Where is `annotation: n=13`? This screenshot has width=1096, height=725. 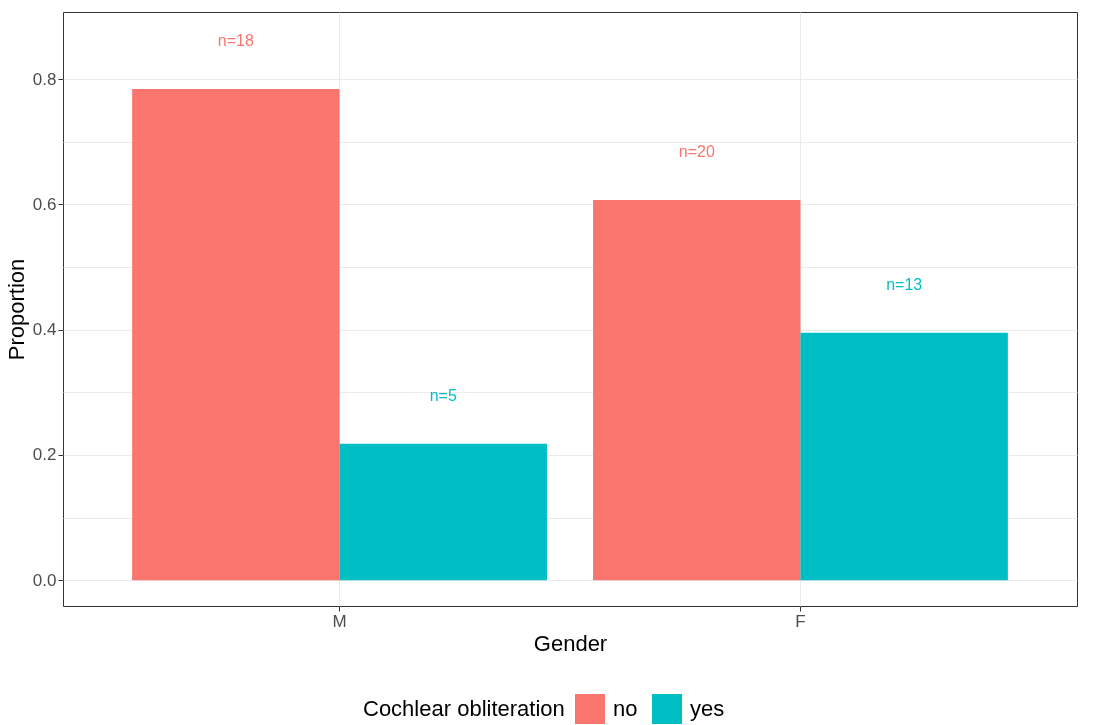
annotation: n=13 is located at coordinates (904, 284).